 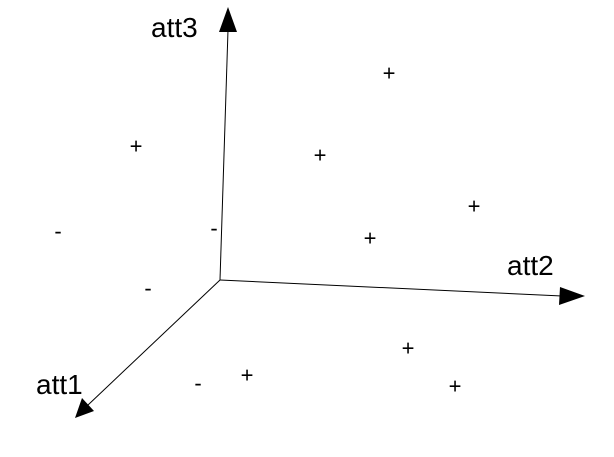 What do you see at coordinates (572, 296) in the screenshot?
I see `att2-axis-arrowhead` at bounding box center [572, 296].